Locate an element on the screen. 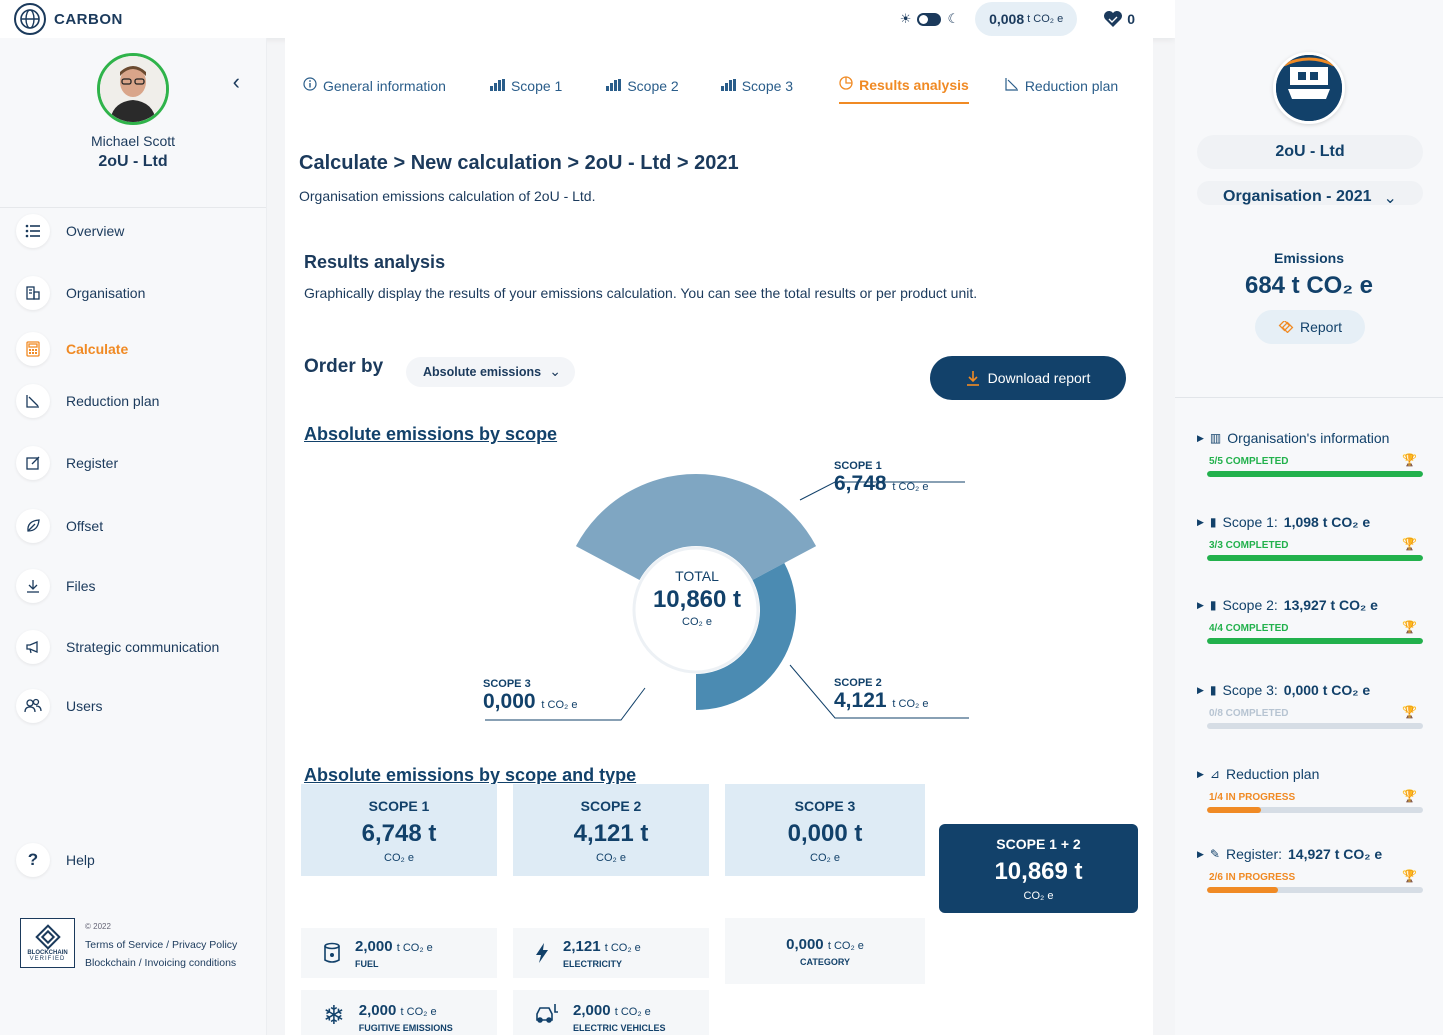 This screenshot has width=1443, height=1035. electricity-item: 2,121 t CO₂ e ELECTRICITY is located at coordinates (611, 953).